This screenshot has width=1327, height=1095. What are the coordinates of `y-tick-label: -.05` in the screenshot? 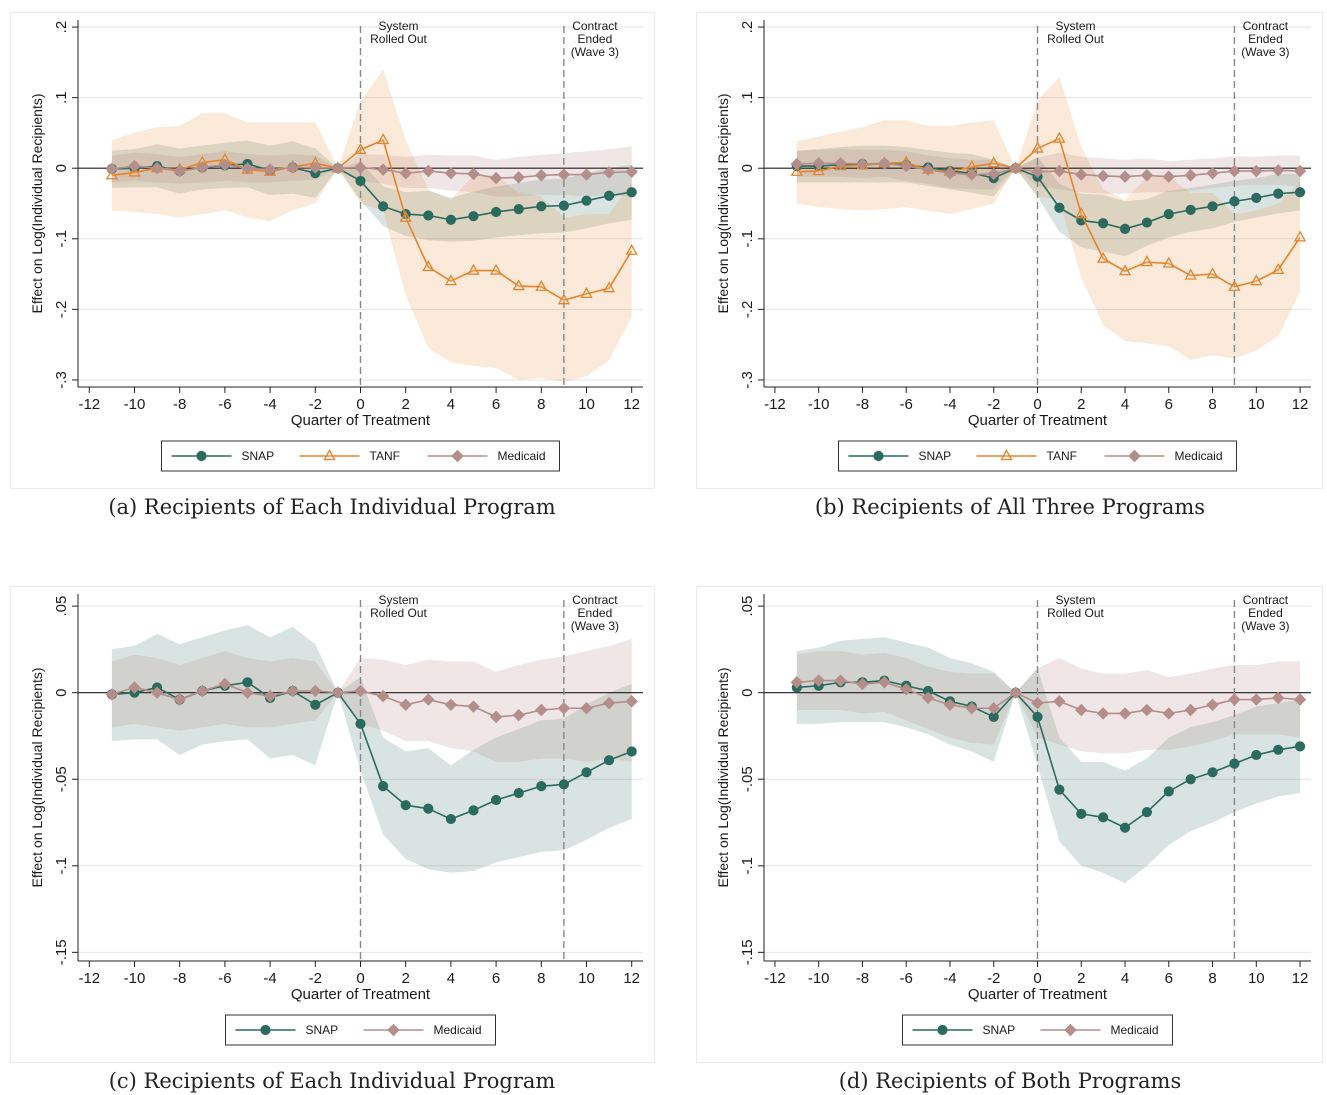 It's located at (61, 779).